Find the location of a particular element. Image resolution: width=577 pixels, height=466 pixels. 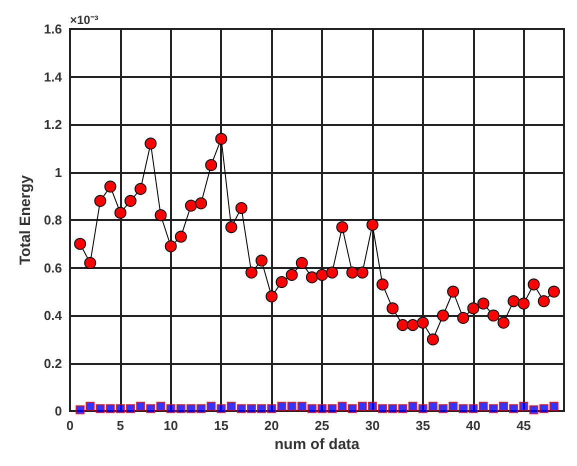

x-tick-label: 25 is located at coordinates (322, 425).